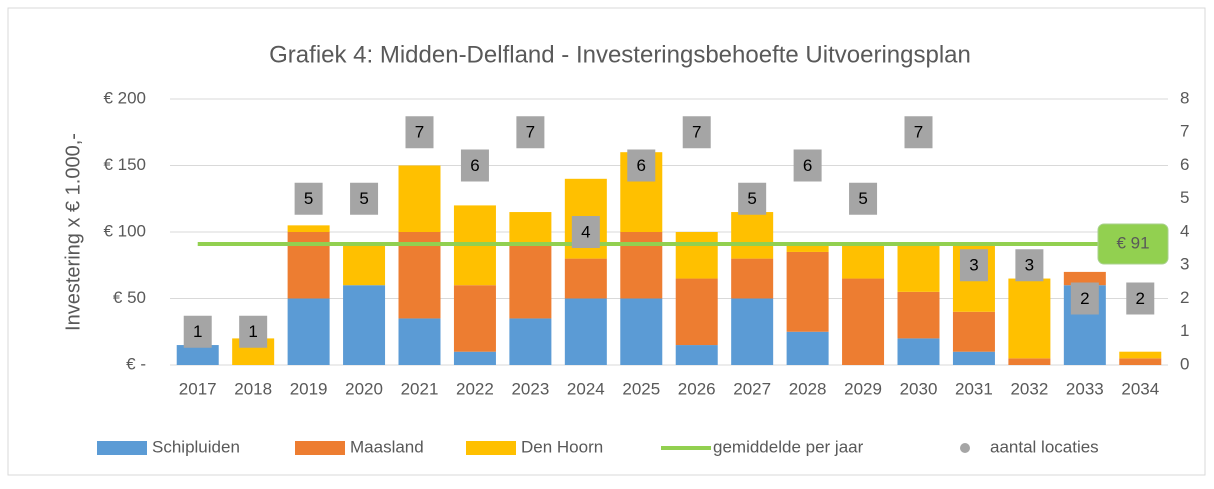  I want to click on y2-tick-label: 4, so click(1184, 230).